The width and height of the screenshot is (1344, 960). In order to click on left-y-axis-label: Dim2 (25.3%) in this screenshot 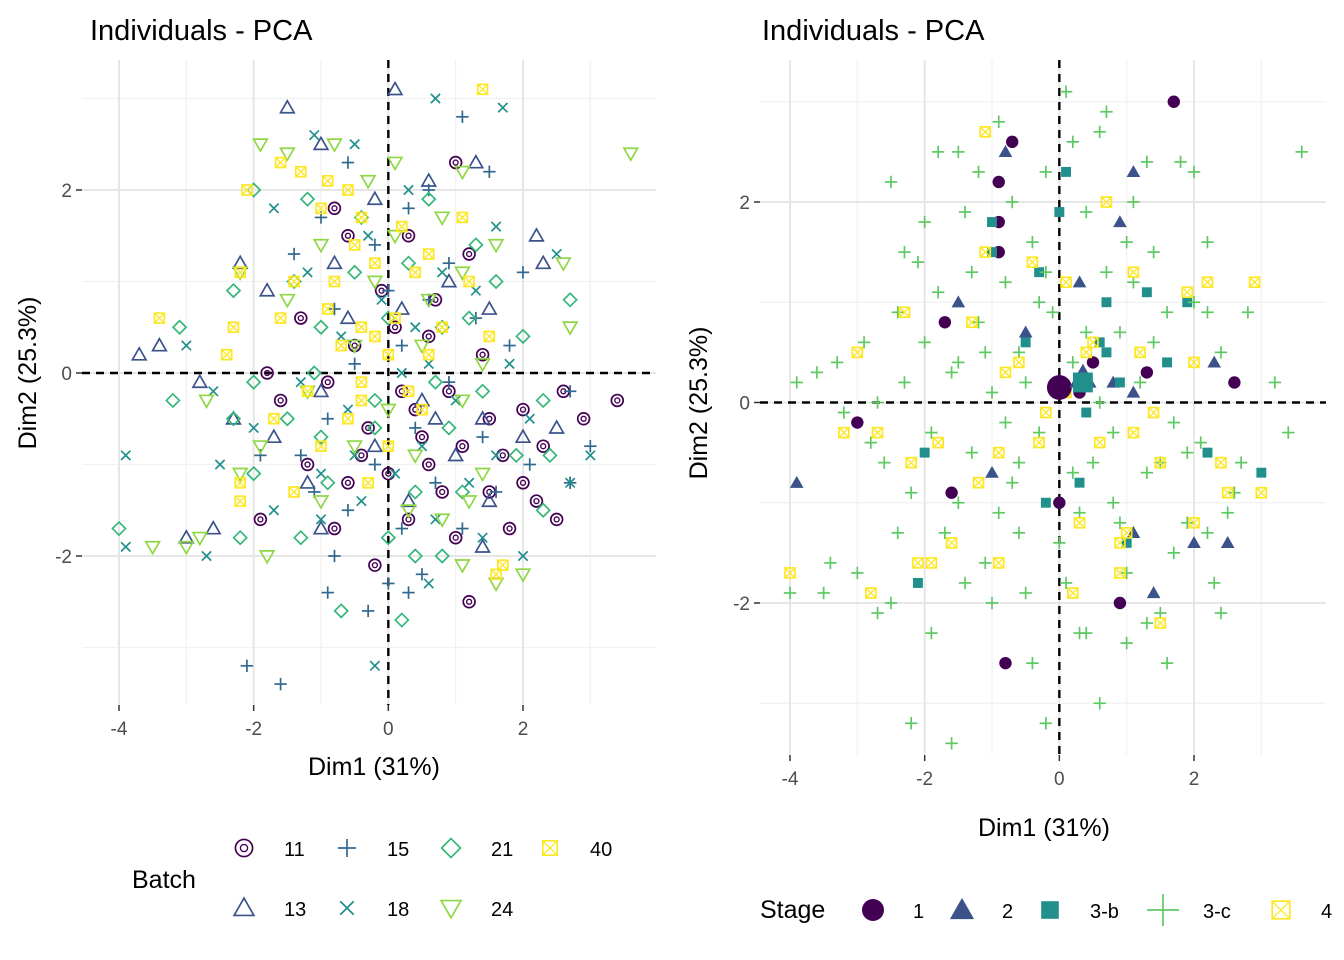, I will do `click(28, 373)`.